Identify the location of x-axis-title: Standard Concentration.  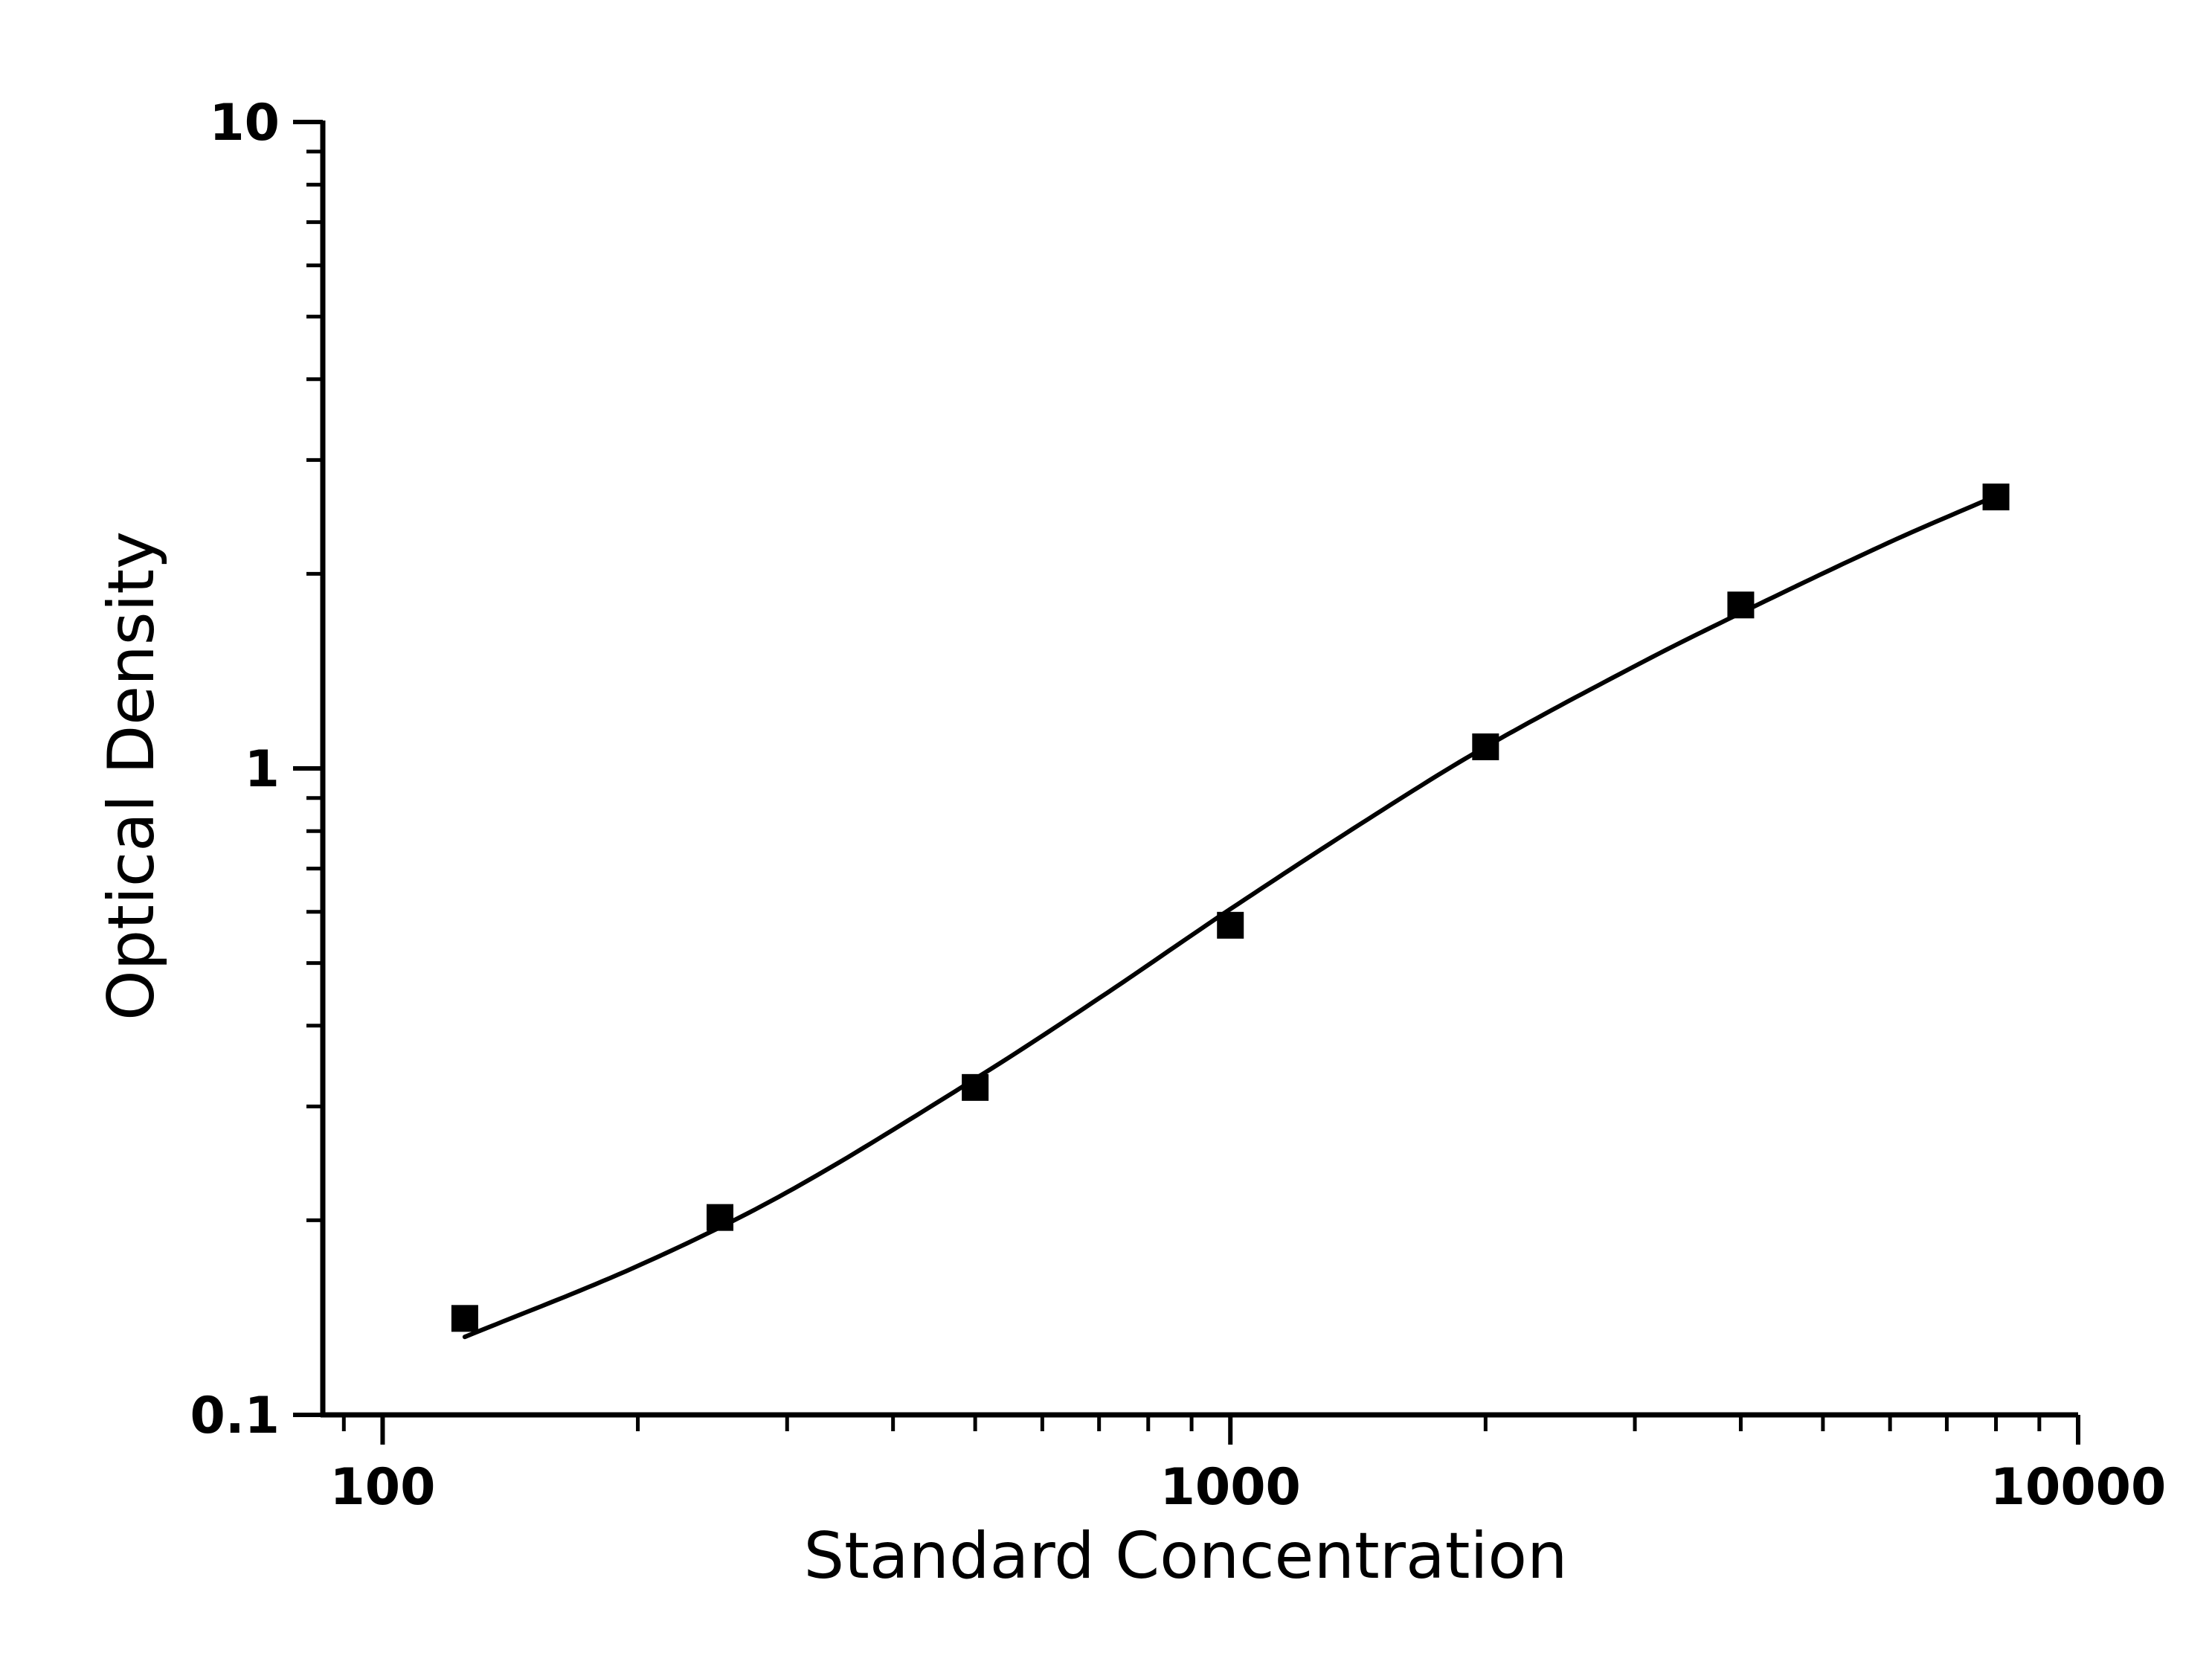
(1186, 1556).